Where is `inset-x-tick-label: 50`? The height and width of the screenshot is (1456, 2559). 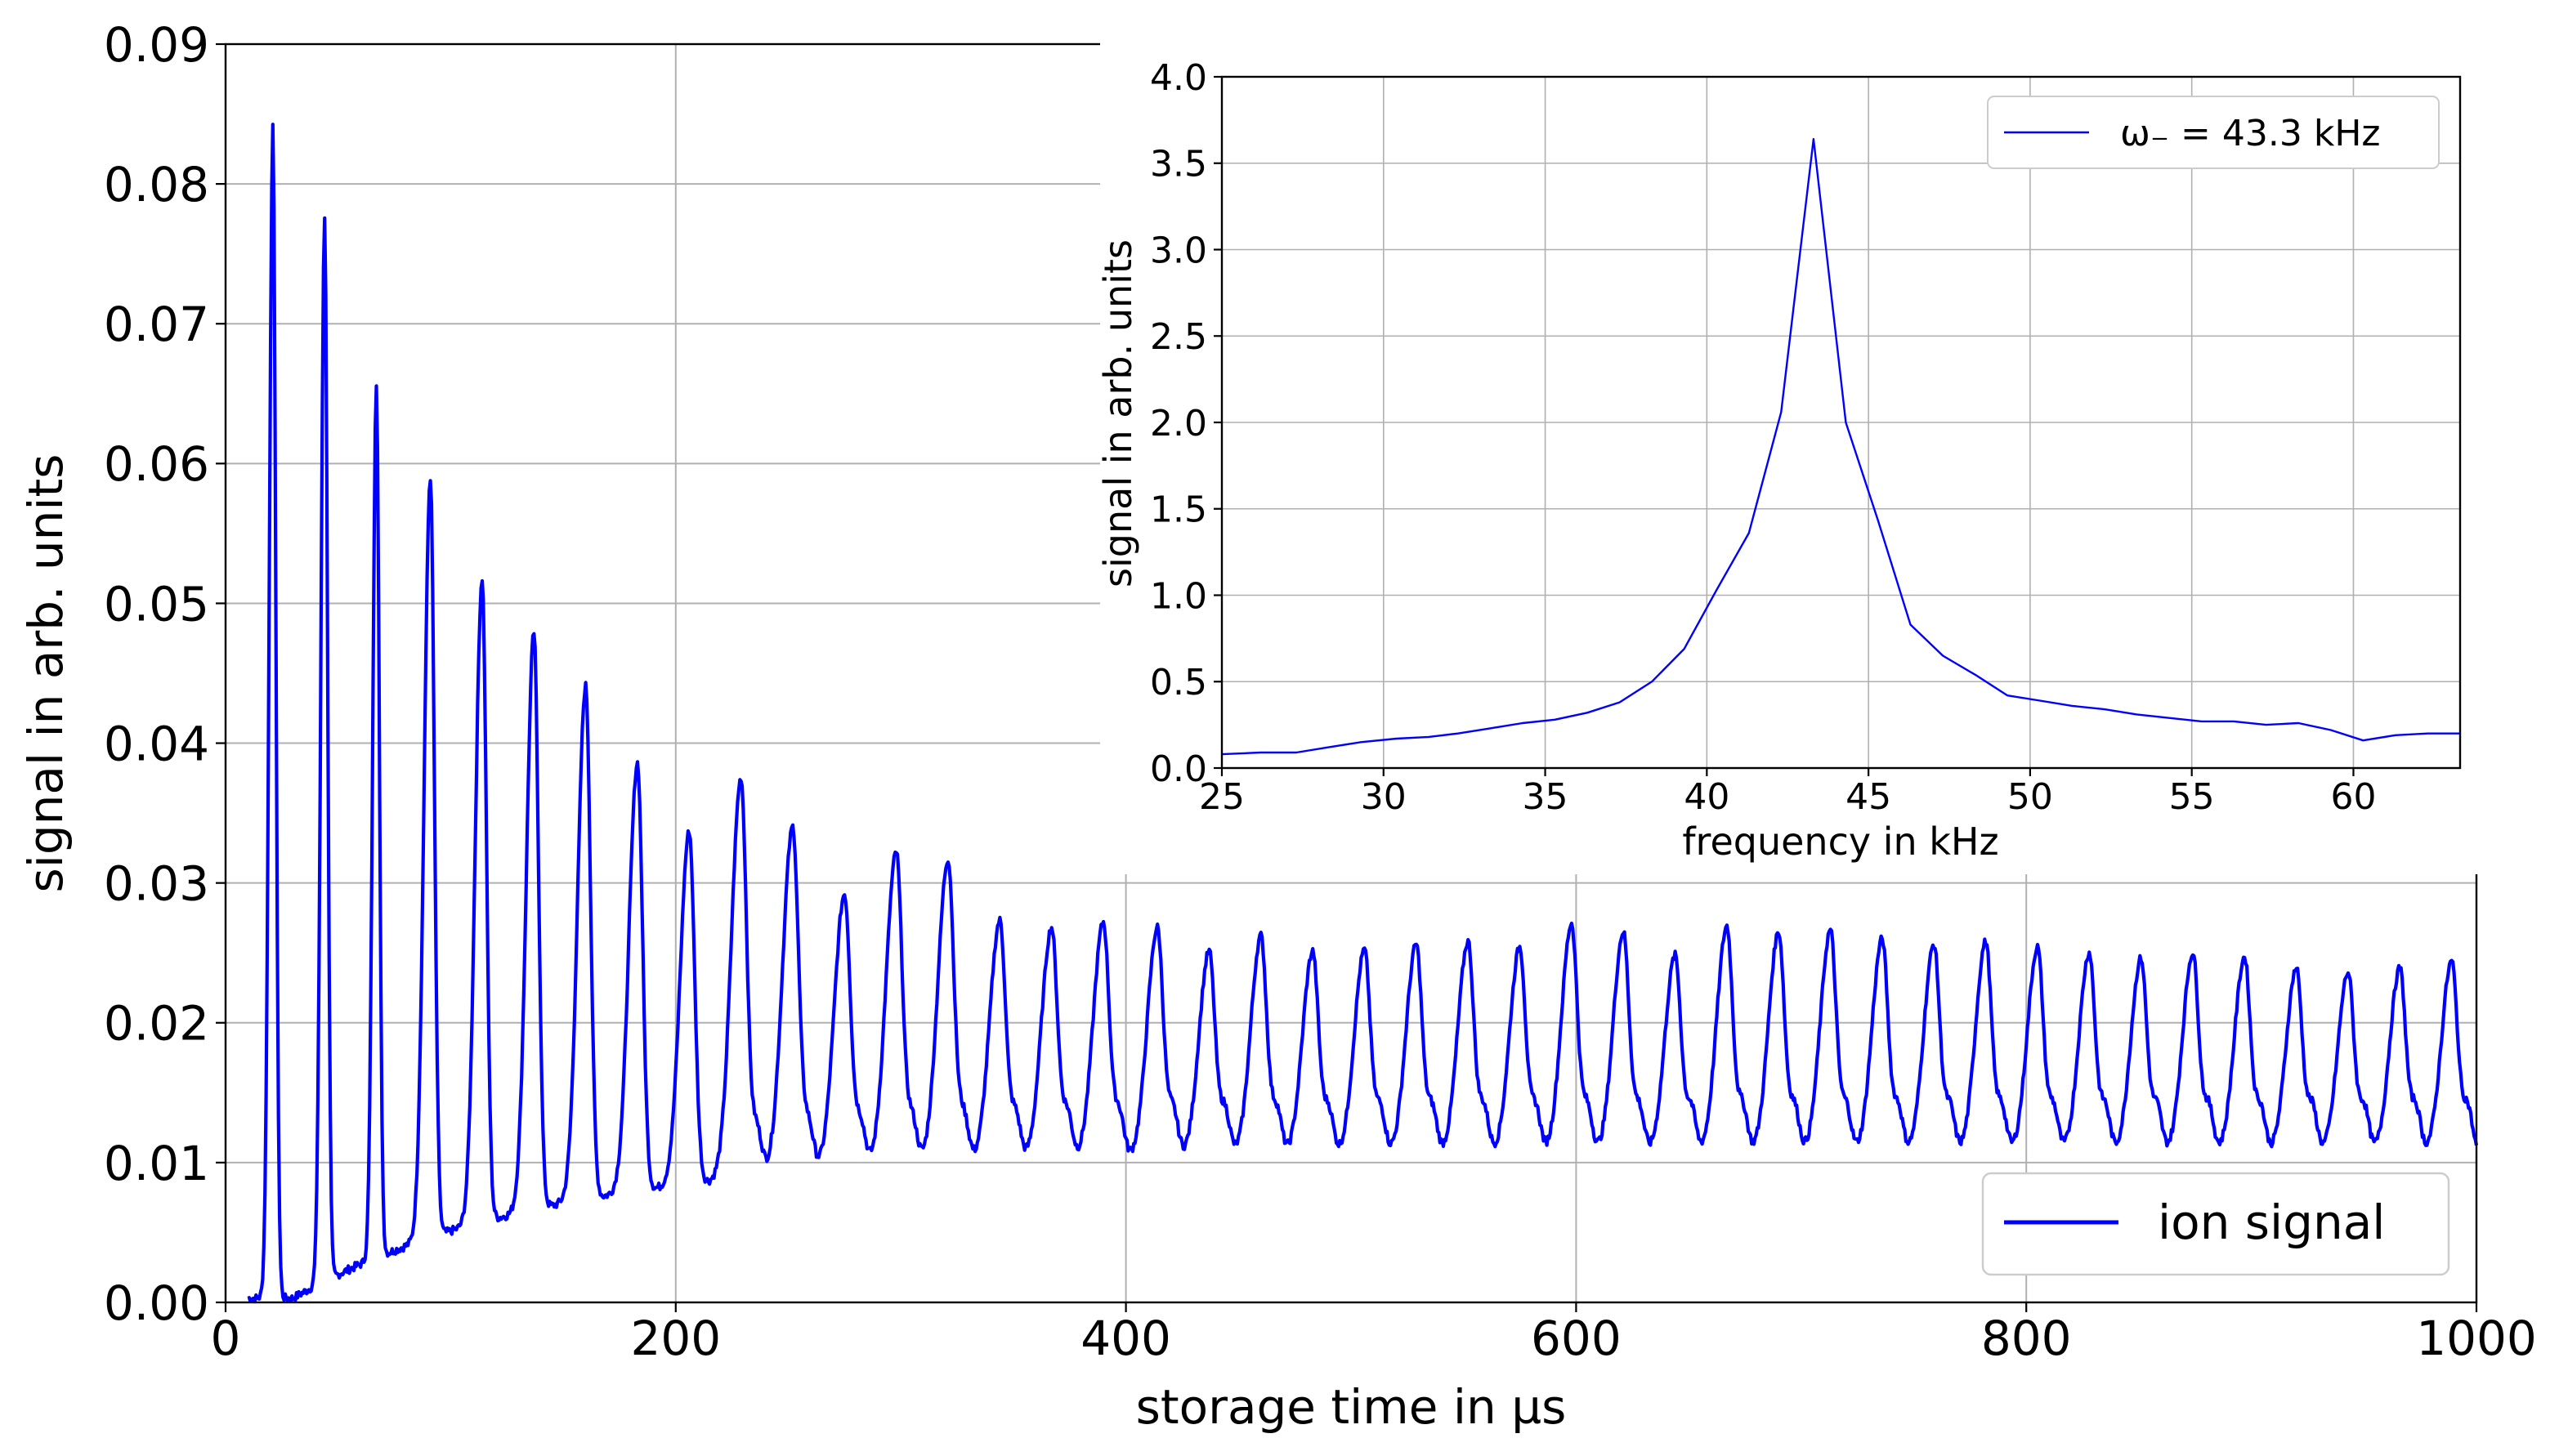
inset-x-tick-label: 50 is located at coordinates (2030, 797).